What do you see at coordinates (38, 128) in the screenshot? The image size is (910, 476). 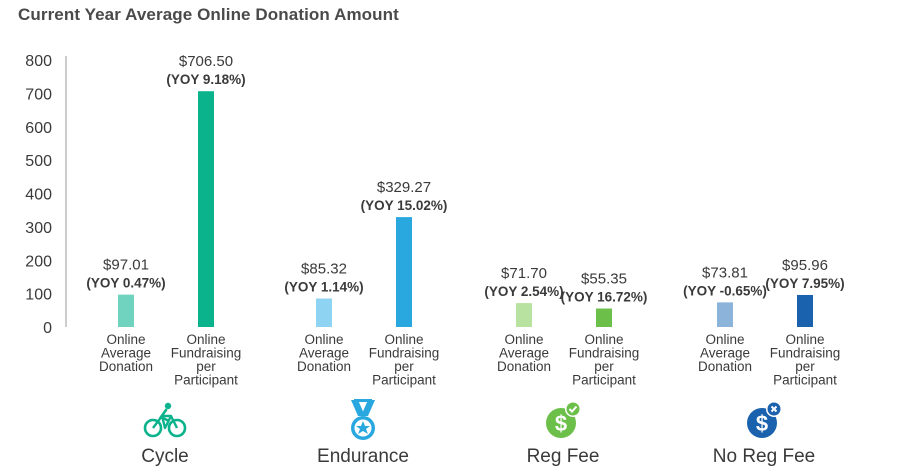 I see `y-tick-label: 600` at bounding box center [38, 128].